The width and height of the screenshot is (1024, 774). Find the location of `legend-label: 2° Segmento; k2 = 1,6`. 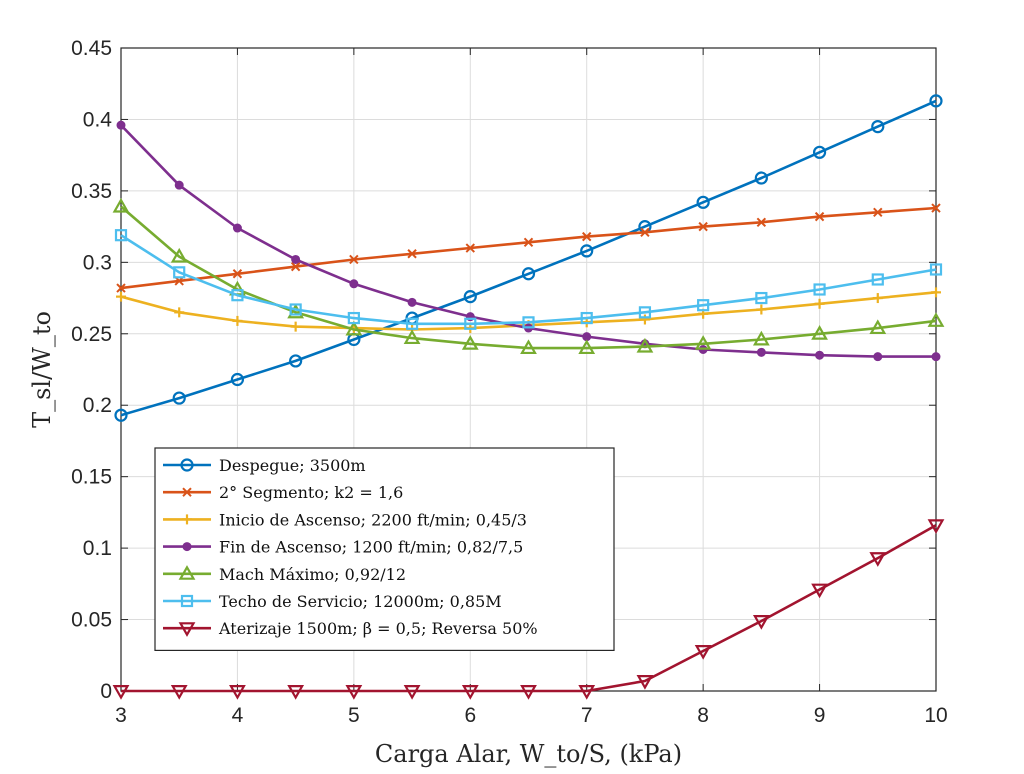

legend-label: 2° Segmento; k2 = 1,6 is located at coordinates (311, 492).